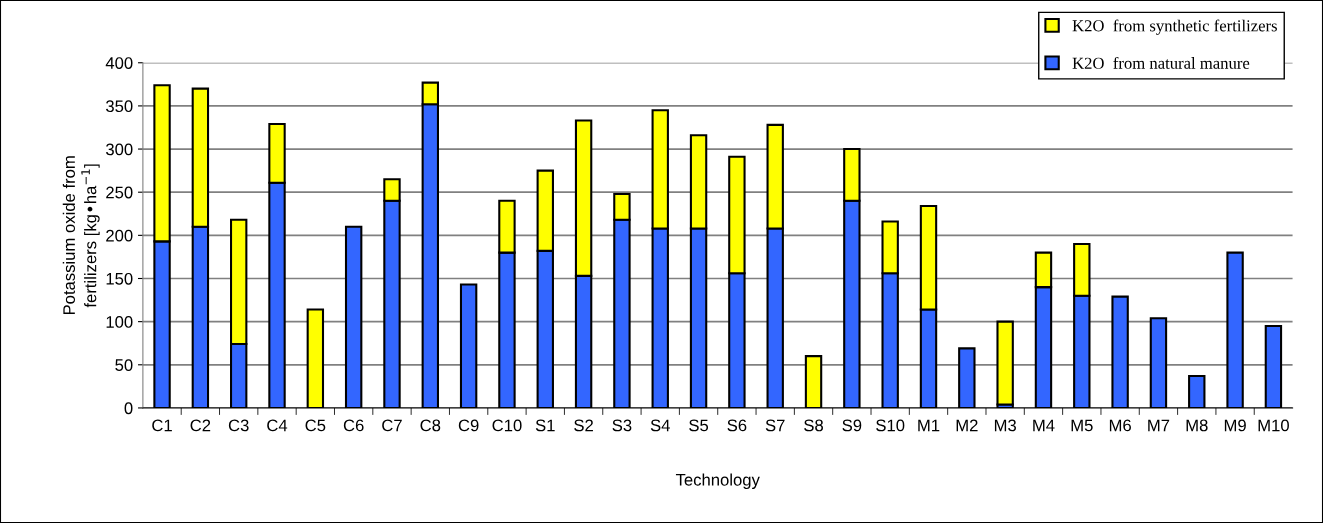 The image size is (1323, 523). Describe the element at coordinates (1044, 425) in the screenshot. I see `x-tick-label: M4` at that location.